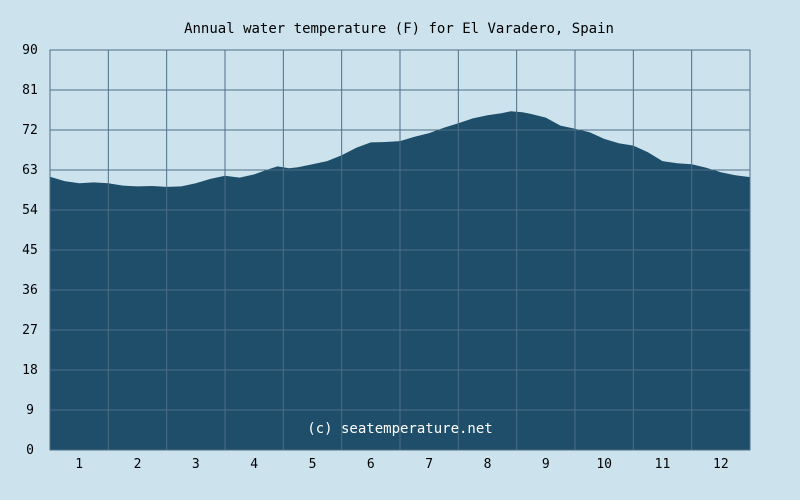  What do you see at coordinates (196, 464) in the screenshot?
I see `x-tick-label: 3` at bounding box center [196, 464].